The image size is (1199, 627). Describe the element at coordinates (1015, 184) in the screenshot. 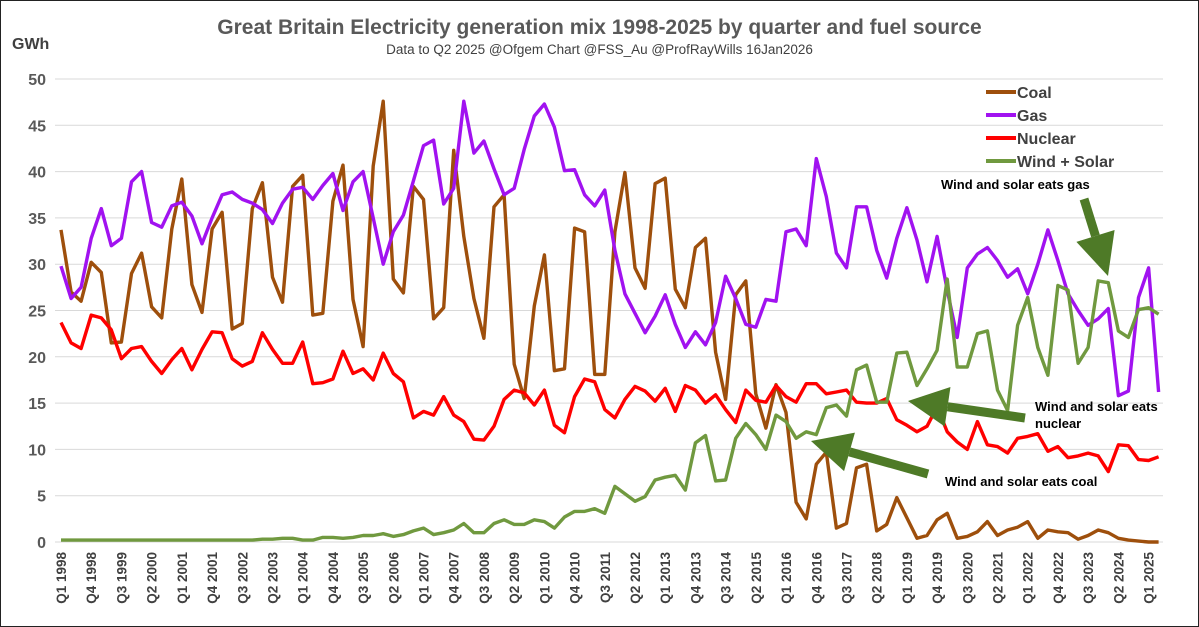

I see `annotation-gas: Wind and solar eats gas` at that location.